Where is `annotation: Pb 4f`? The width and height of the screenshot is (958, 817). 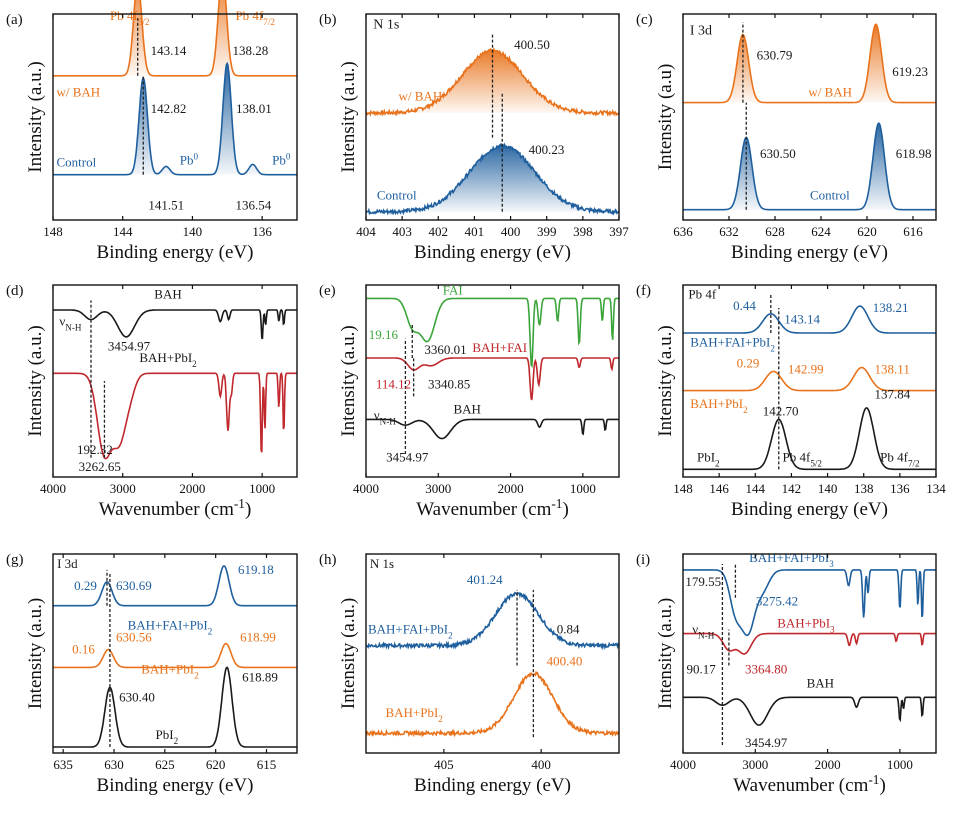
annotation: Pb 4f is located at coordinates (702, 293).